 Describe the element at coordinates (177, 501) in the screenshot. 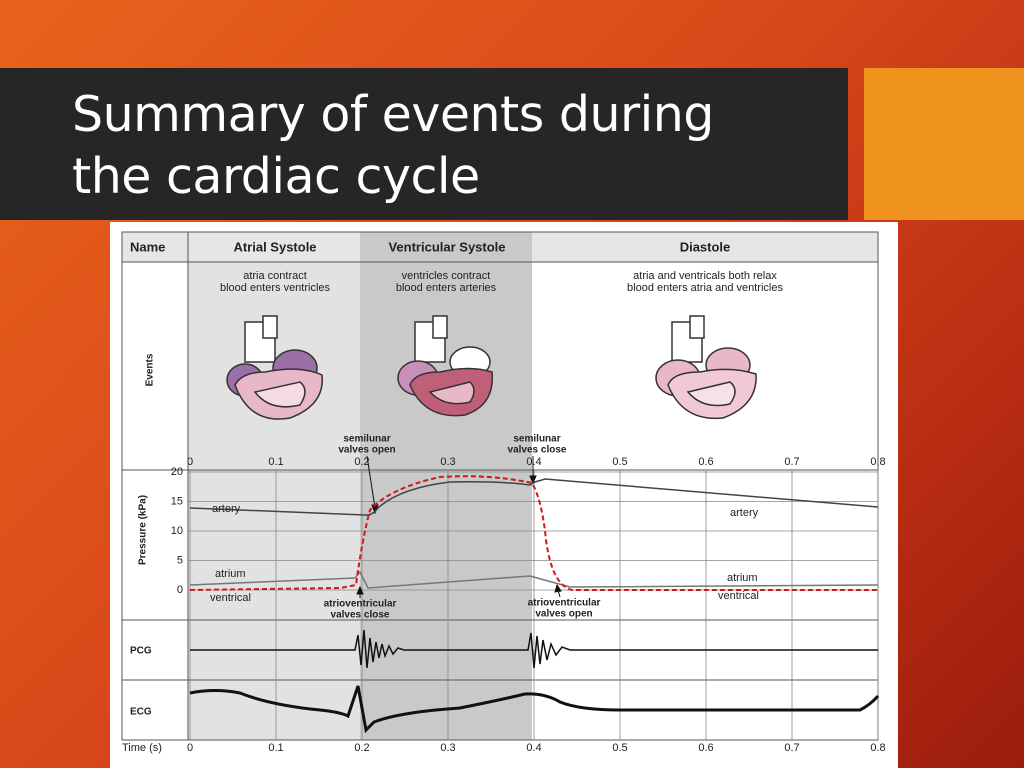

I see `pressure-tick-label: 15` at that location.